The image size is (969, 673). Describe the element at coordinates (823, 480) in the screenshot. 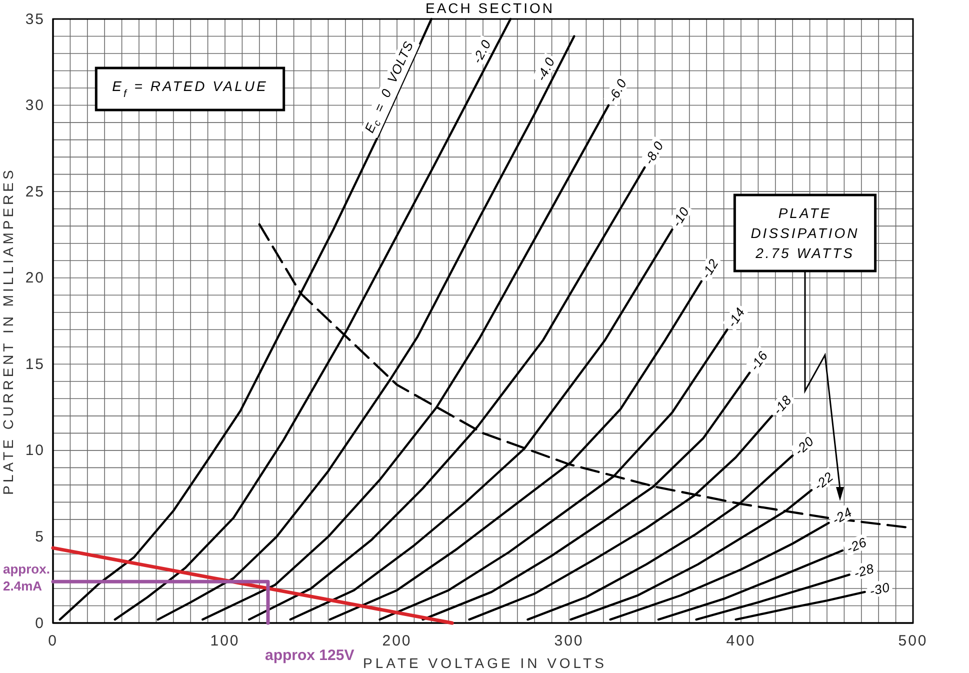

I see `text: -22` at that location.